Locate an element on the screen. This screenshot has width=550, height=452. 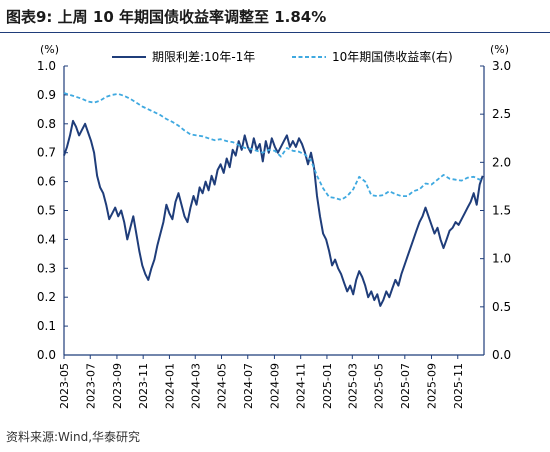
x-tick-label: 2024-09 is located at coordinates (274, 386).